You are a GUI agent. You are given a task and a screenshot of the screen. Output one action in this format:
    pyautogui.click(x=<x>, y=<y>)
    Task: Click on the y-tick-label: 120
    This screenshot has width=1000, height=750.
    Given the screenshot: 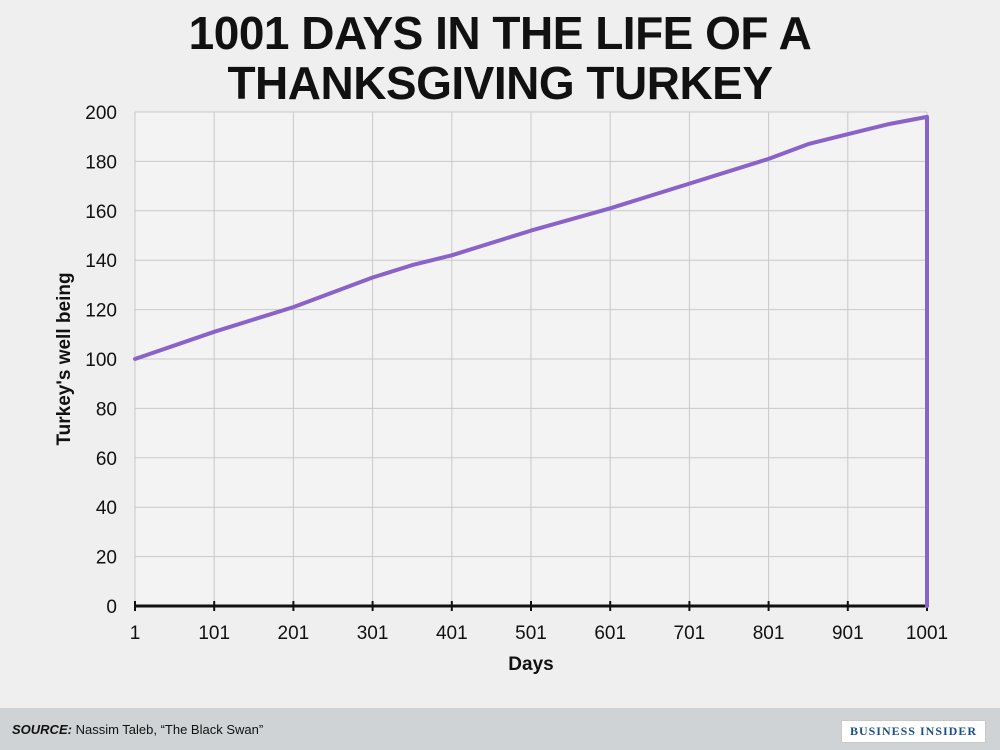 What is the action you would take?
    pyautogui.click(x=101, y=311)
    